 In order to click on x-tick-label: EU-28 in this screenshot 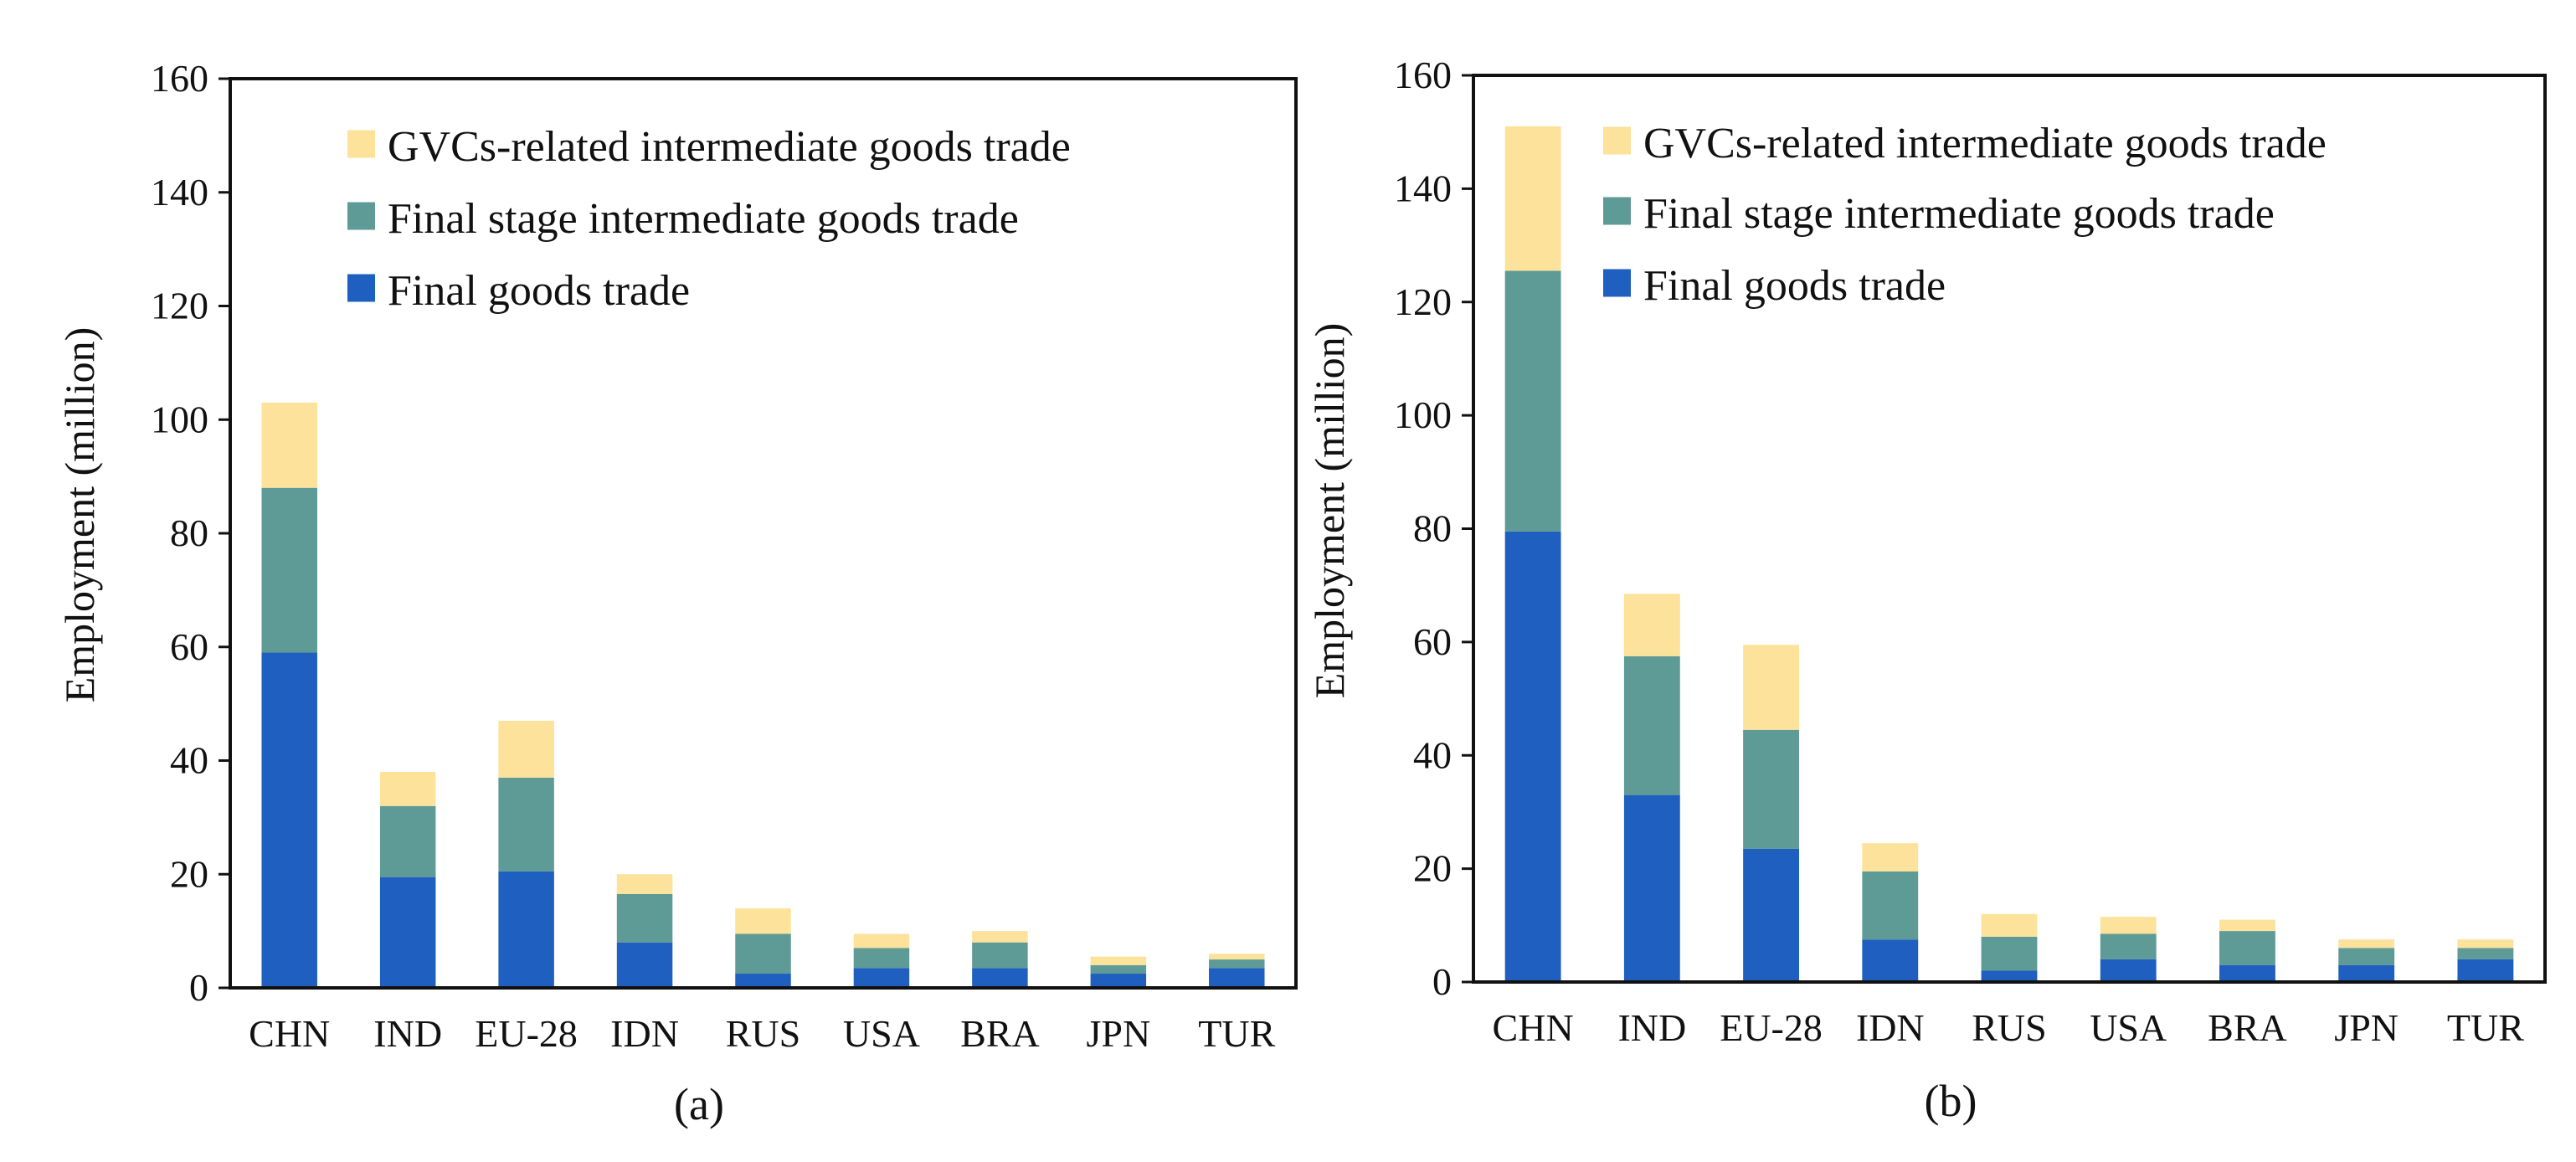, I will do `click(527, 1034)`.